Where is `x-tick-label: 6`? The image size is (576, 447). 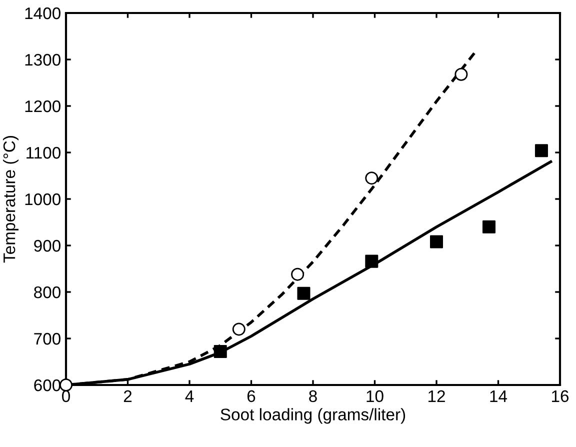
x-tick-label: 6 is located at coordinates (251, 396).